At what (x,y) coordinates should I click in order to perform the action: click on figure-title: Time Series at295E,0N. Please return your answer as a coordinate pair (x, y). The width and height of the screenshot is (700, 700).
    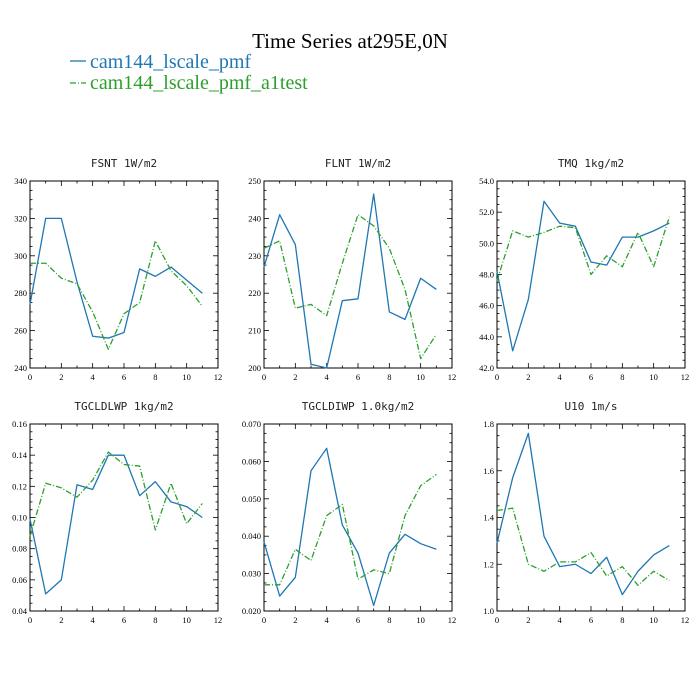
    Looking at the image, I should click on (350, 41).